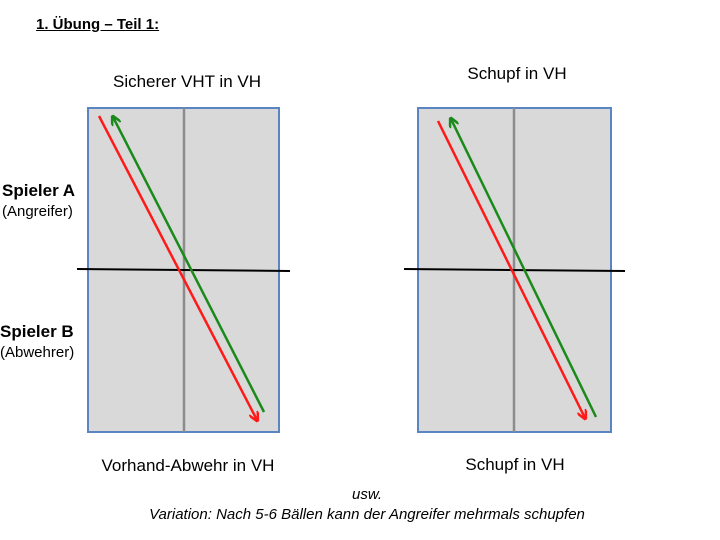 Image resolution: width=720 pixels, height=540 pixels. I want to click on table-1-net, so click(183, 270).